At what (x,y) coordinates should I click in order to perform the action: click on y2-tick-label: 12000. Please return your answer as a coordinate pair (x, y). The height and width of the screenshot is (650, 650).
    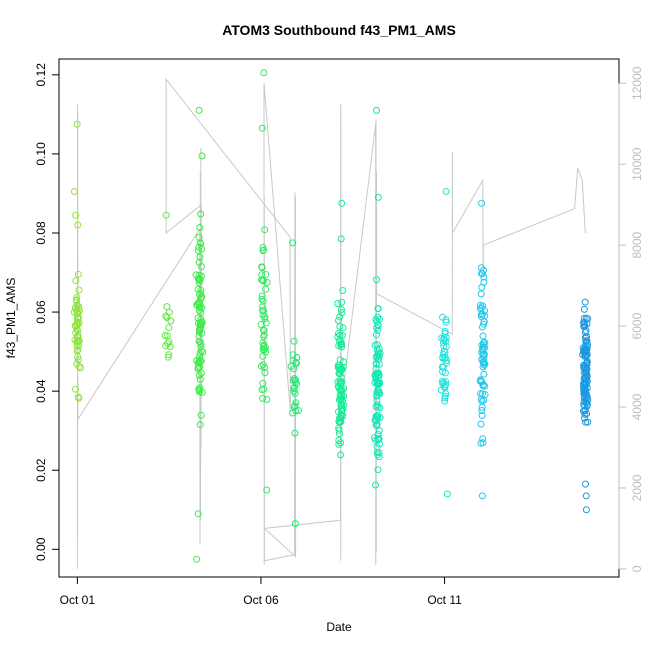
    Looking at the image, I should click on (637, 83).